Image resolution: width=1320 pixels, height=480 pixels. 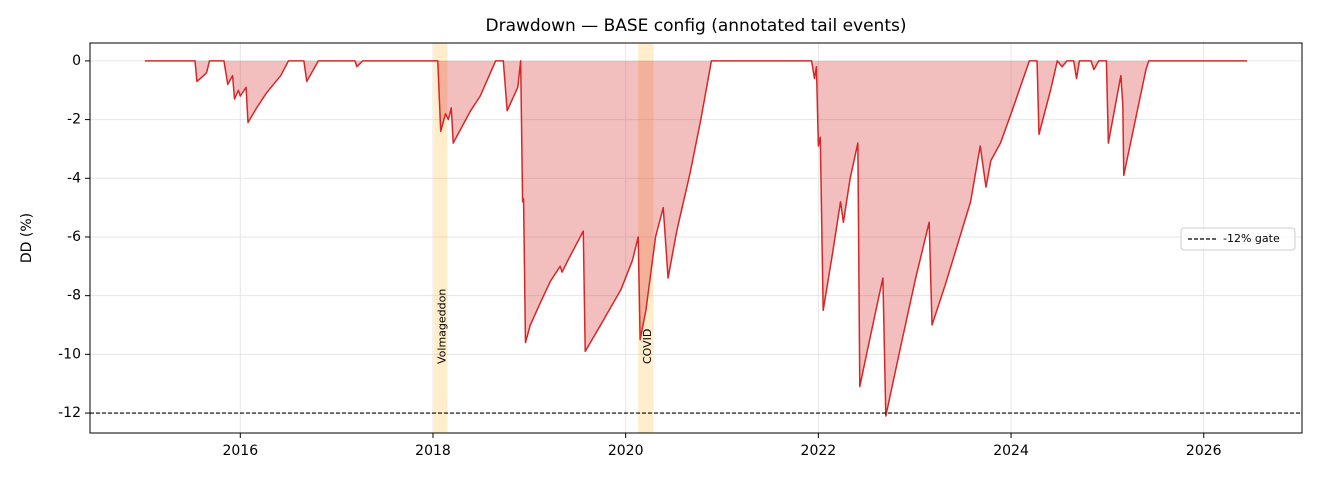 What do you see at coordinates (442, 326) in the screenshot?
I see `event-label: Volmageddon` at bounding box center [442, 326].